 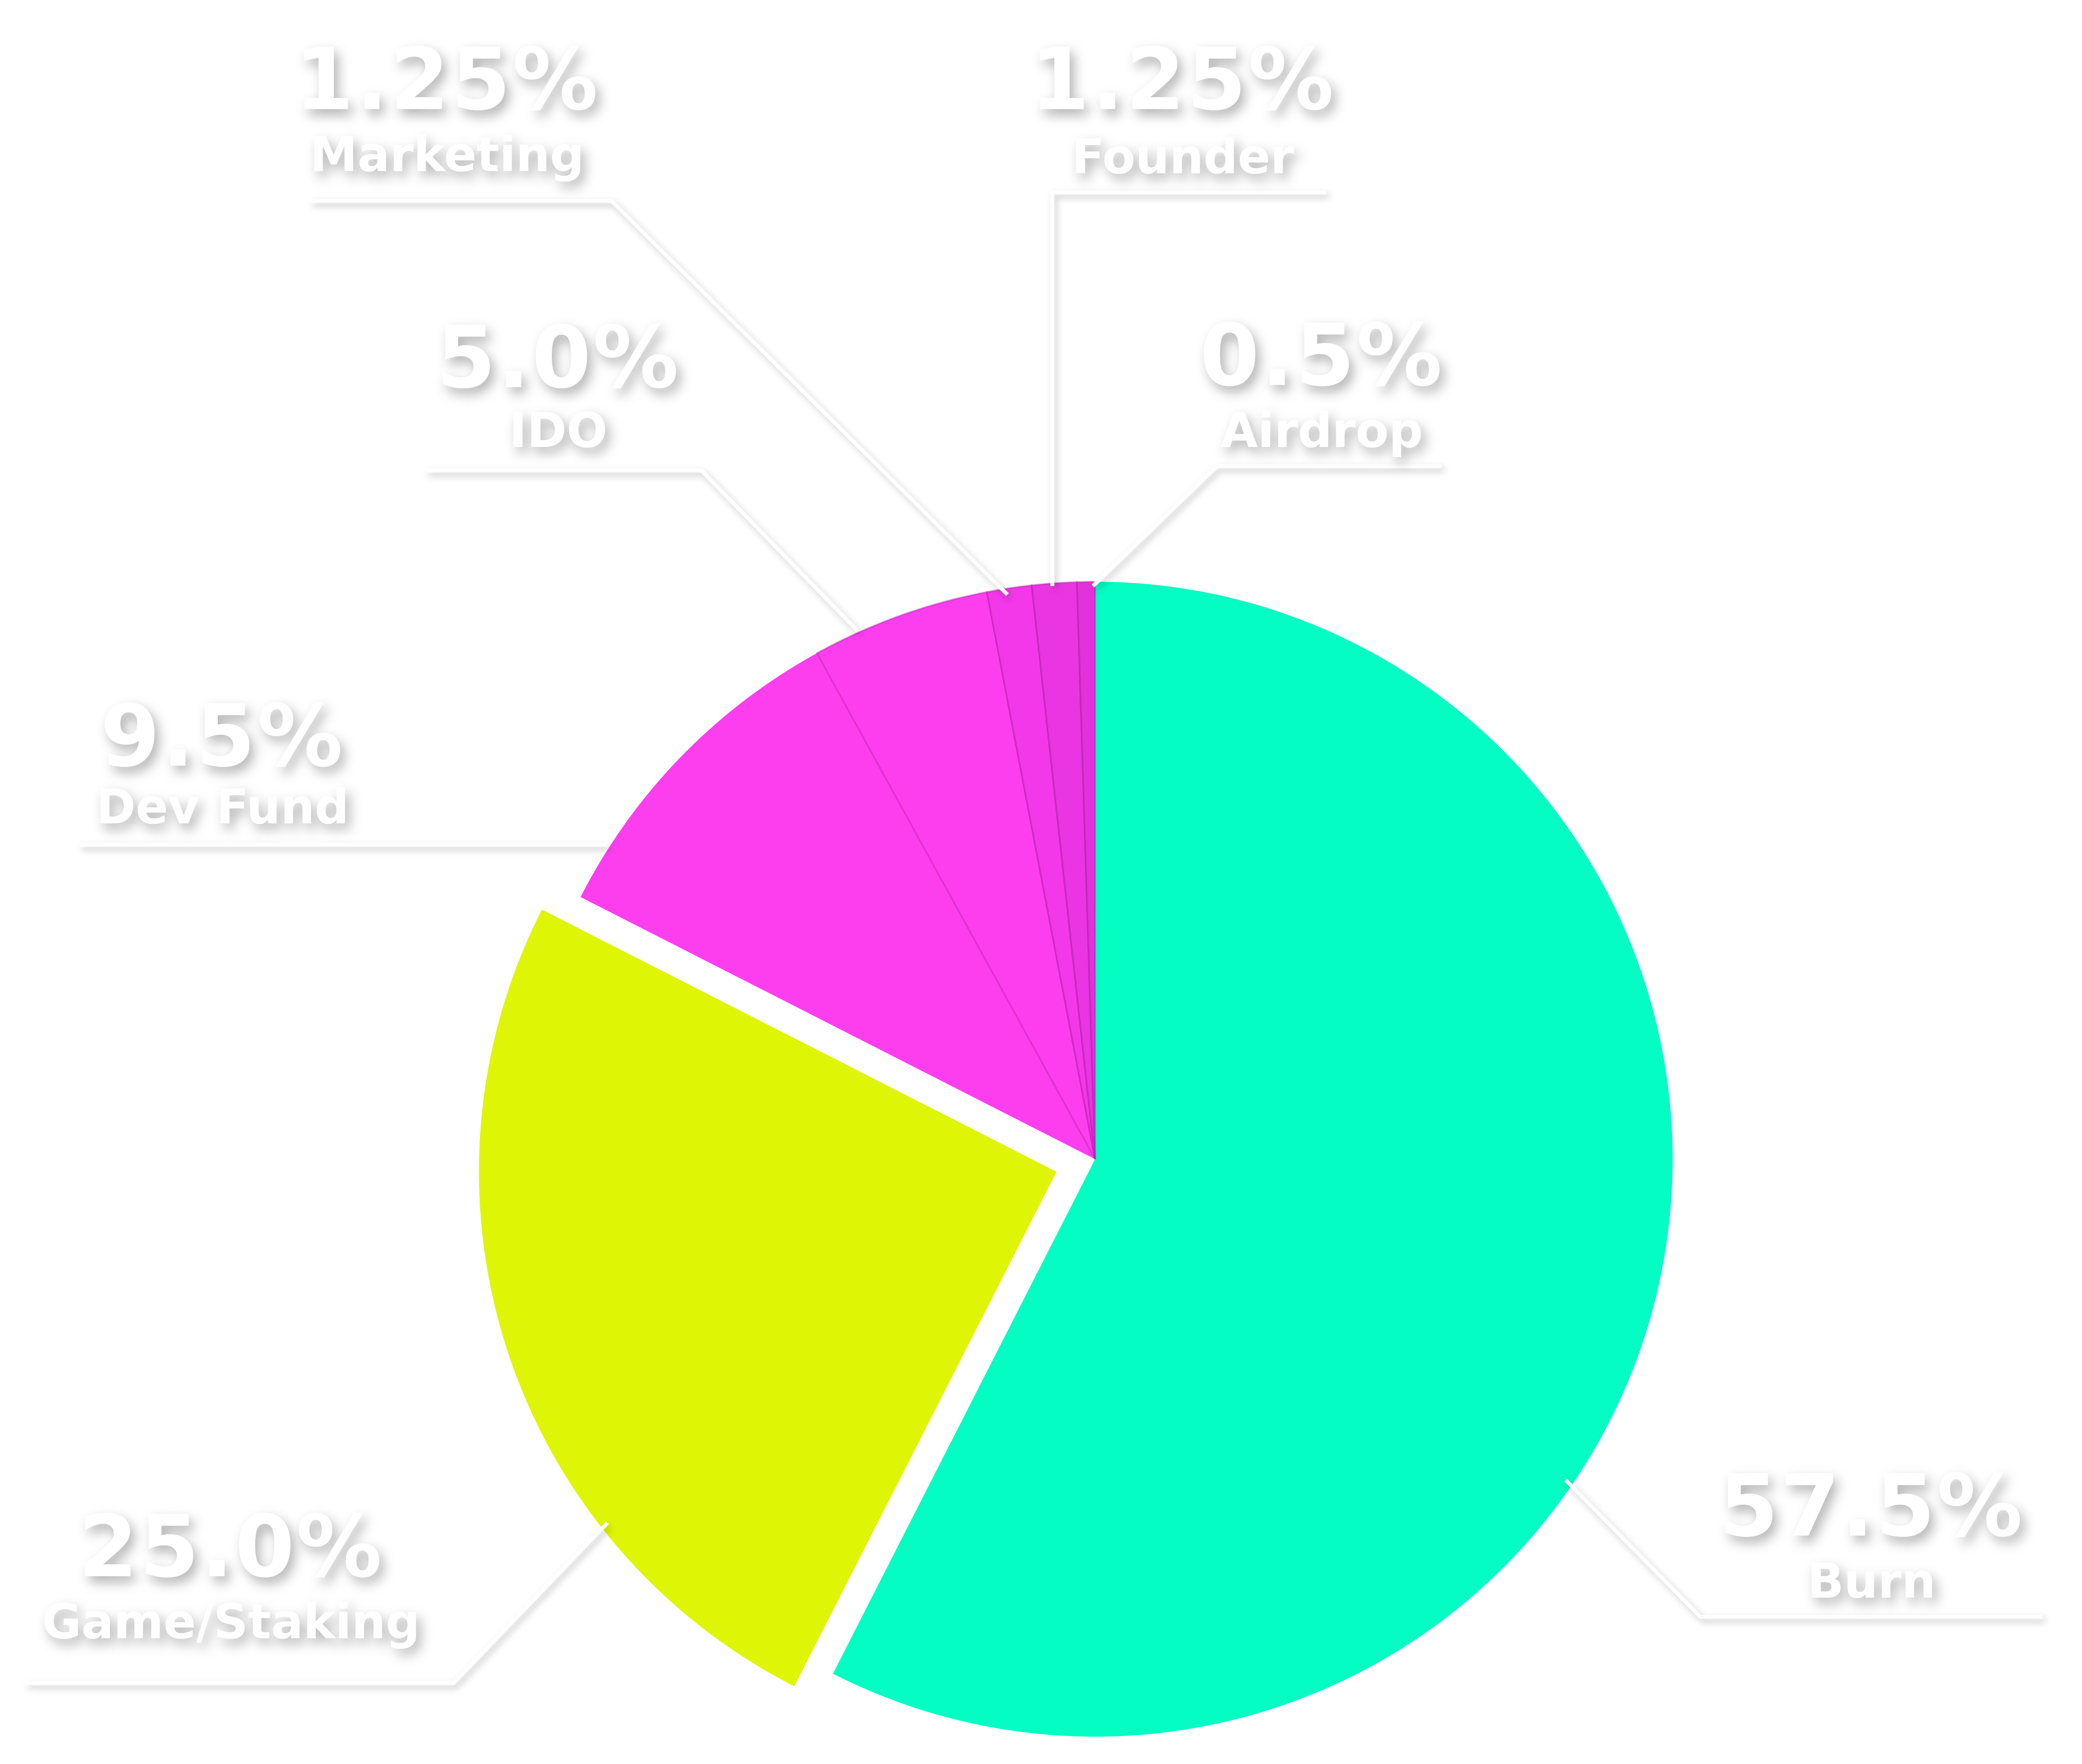 What do you see at coordinates (1871, 1581) in the screenshot?
I see `slice-name-label-burn: Burn` at bounding box center [1871, 1581].